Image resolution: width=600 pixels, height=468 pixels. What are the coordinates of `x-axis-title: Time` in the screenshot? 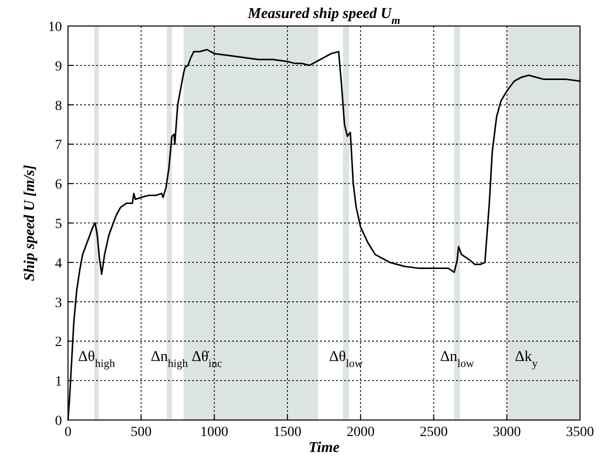 It's located at (324, 448).